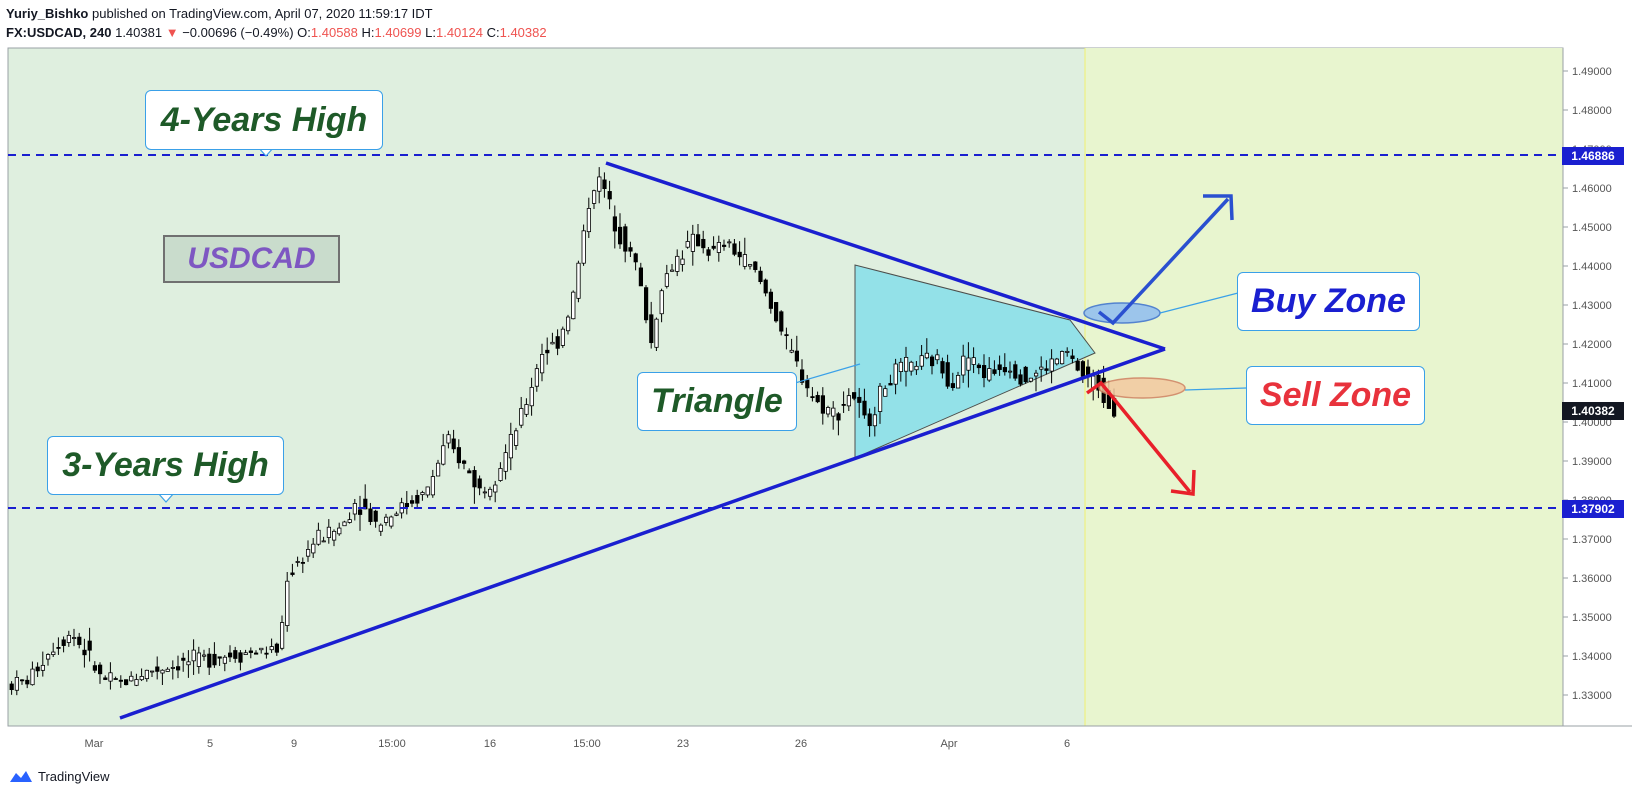  What do you see at coordinates (165, 465) in the screenshot?
I see `three-years-high-label: 3-Years High` at bounding box center [165, 465].